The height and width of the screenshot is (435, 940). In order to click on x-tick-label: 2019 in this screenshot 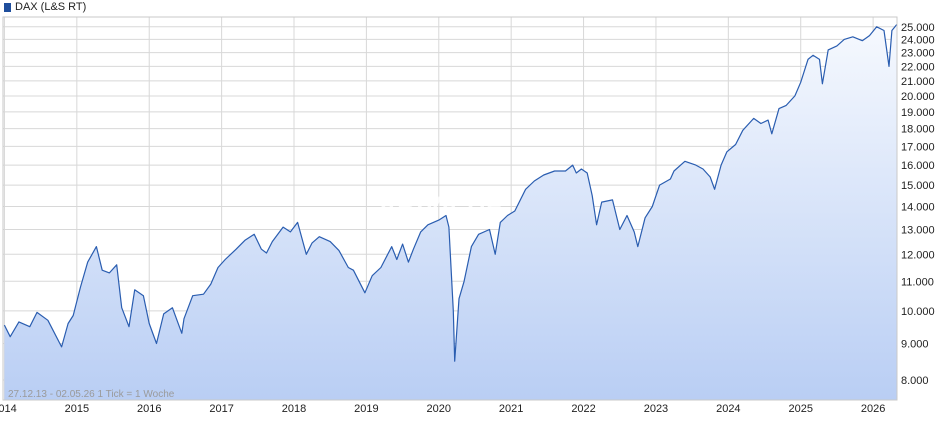, I will do `click(366, 409)`.